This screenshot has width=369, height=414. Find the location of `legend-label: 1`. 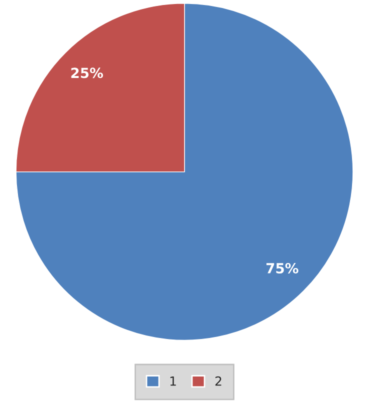

legend-label: 1 is located at coordinates (173, 381).